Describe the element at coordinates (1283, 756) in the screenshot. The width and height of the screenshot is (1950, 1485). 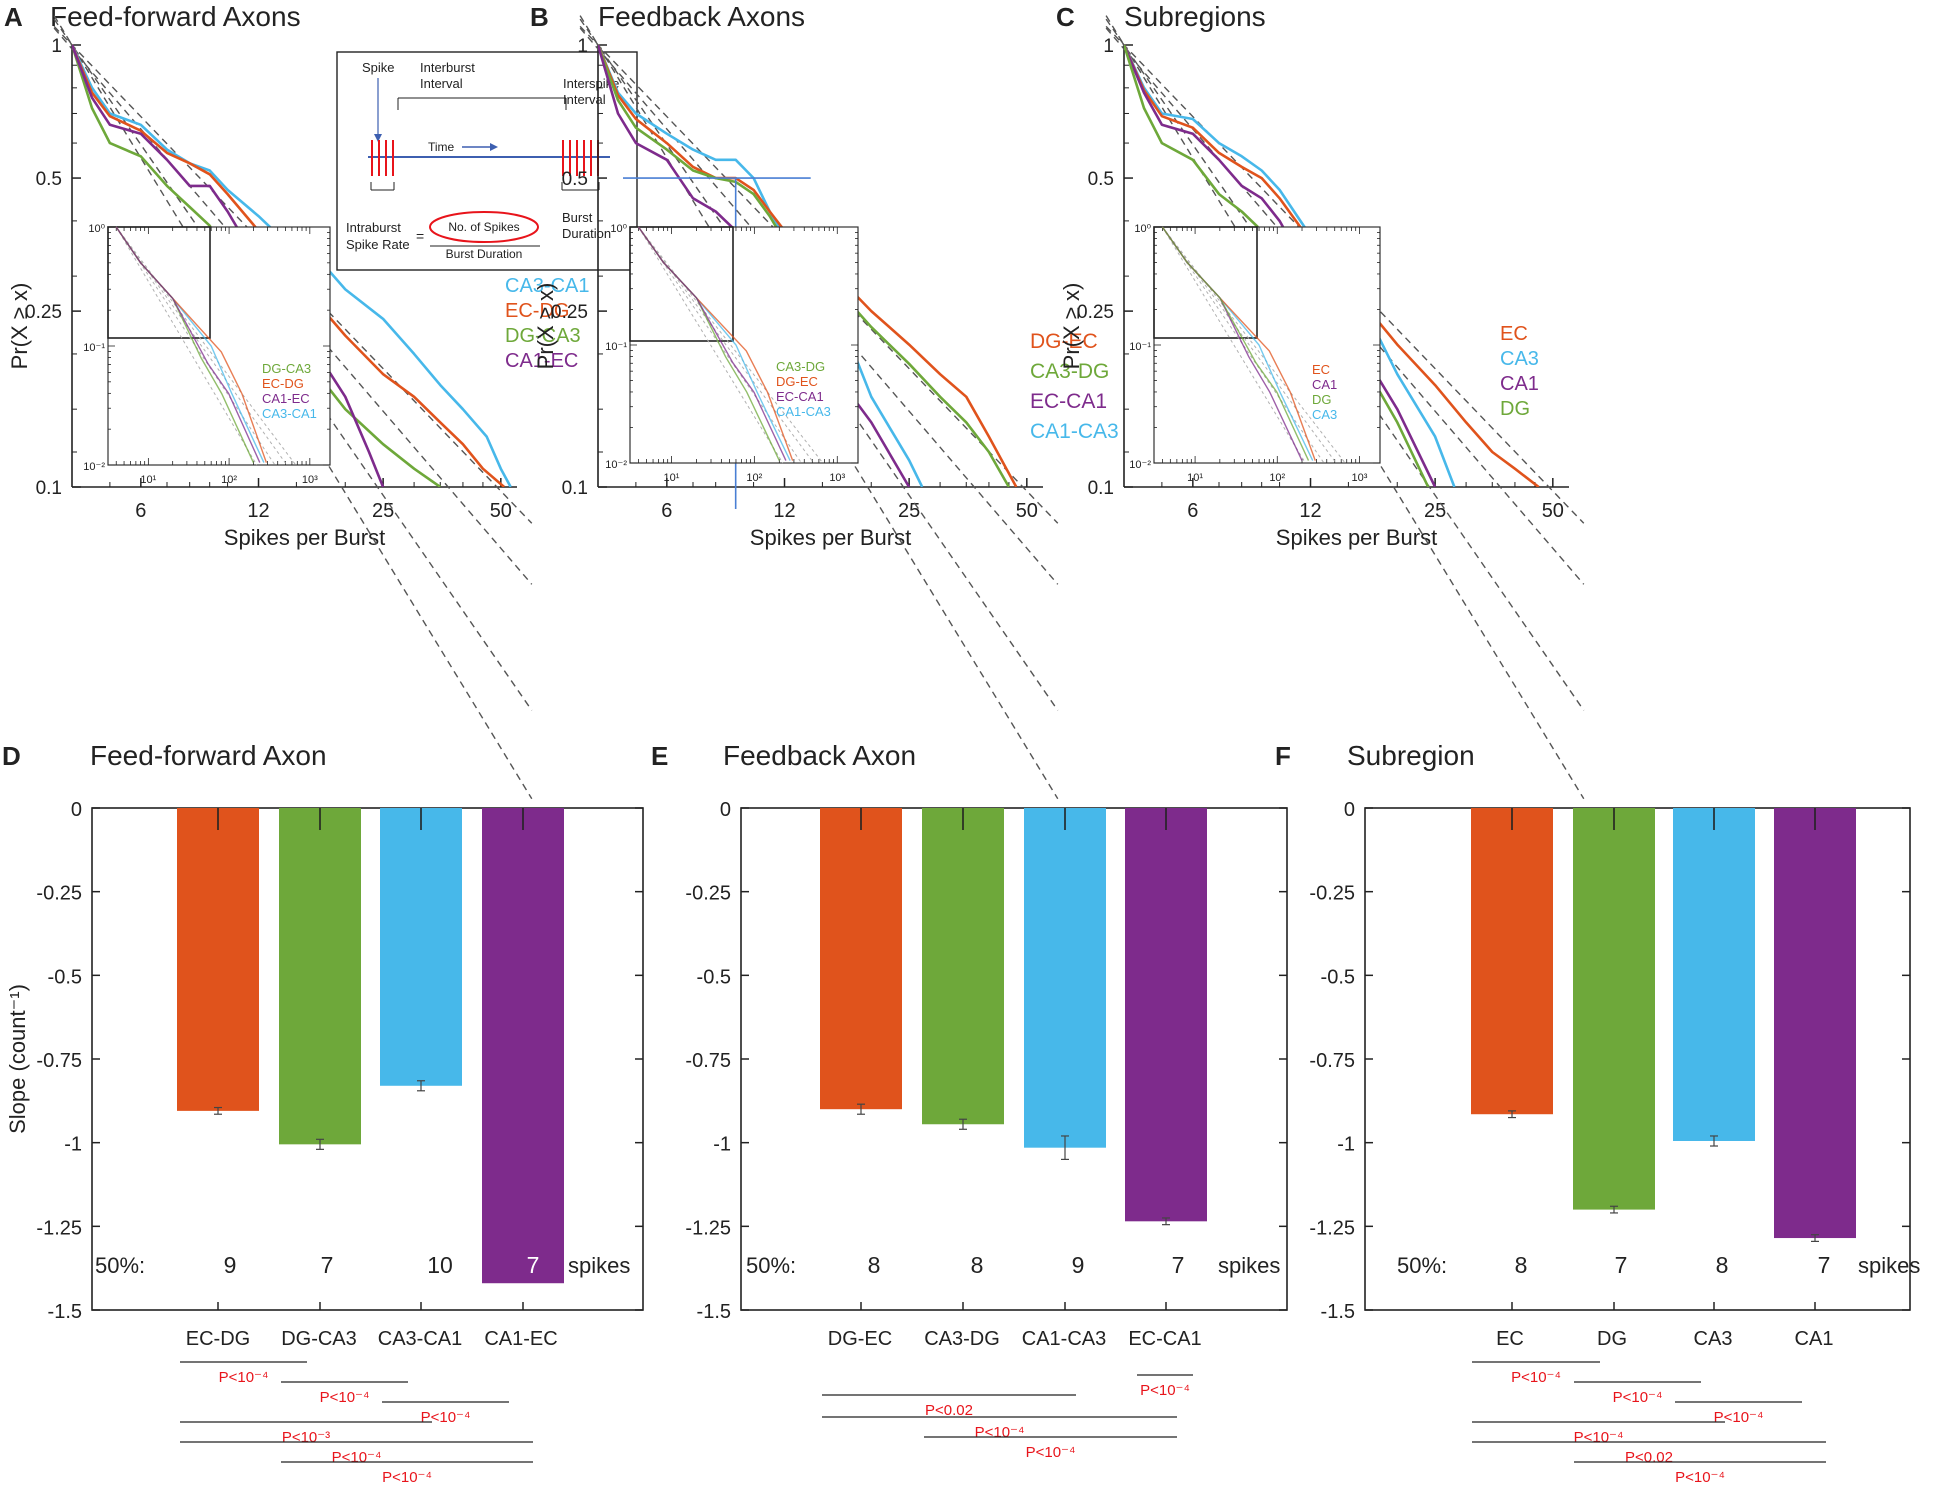
I see `panel-letter-f: F` at that location.